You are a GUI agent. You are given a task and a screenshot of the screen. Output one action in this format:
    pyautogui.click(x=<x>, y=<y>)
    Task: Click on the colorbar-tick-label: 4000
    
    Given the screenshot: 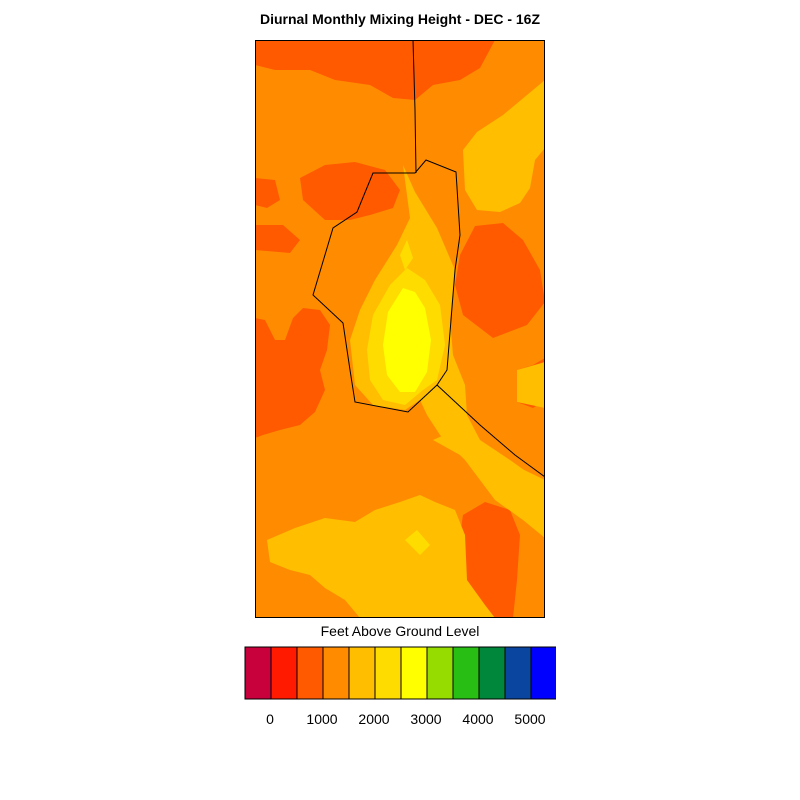 What is the action you would take?
    pyautogui.click(x=478, y=719)
    